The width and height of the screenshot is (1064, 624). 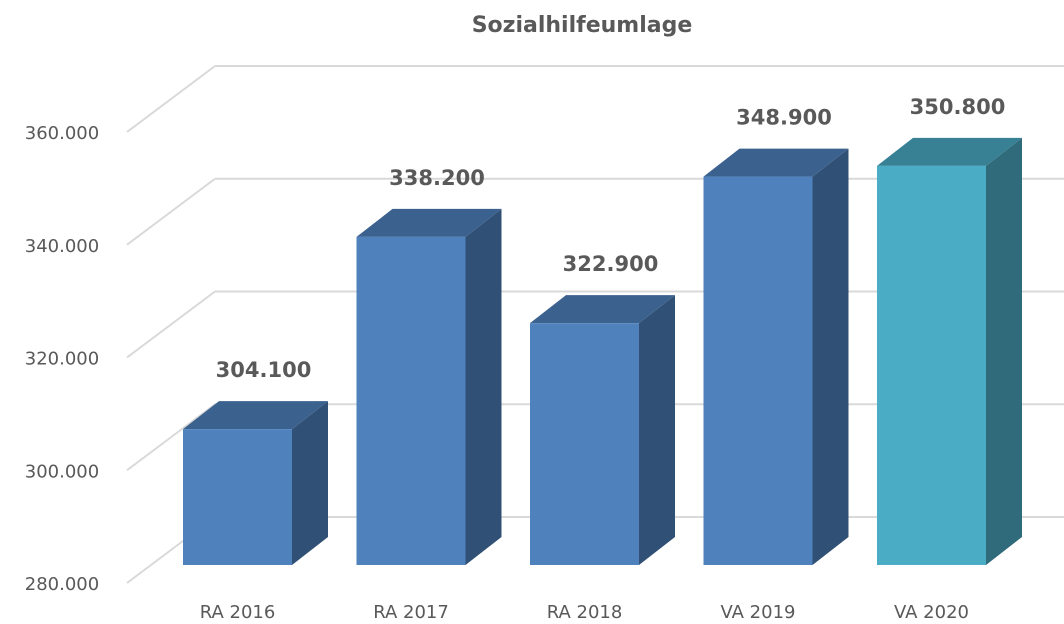 What do you see at coordinates (264, 370) in the screenshot?
I see `data-label: 304.100` at bounding box center [264, 370].